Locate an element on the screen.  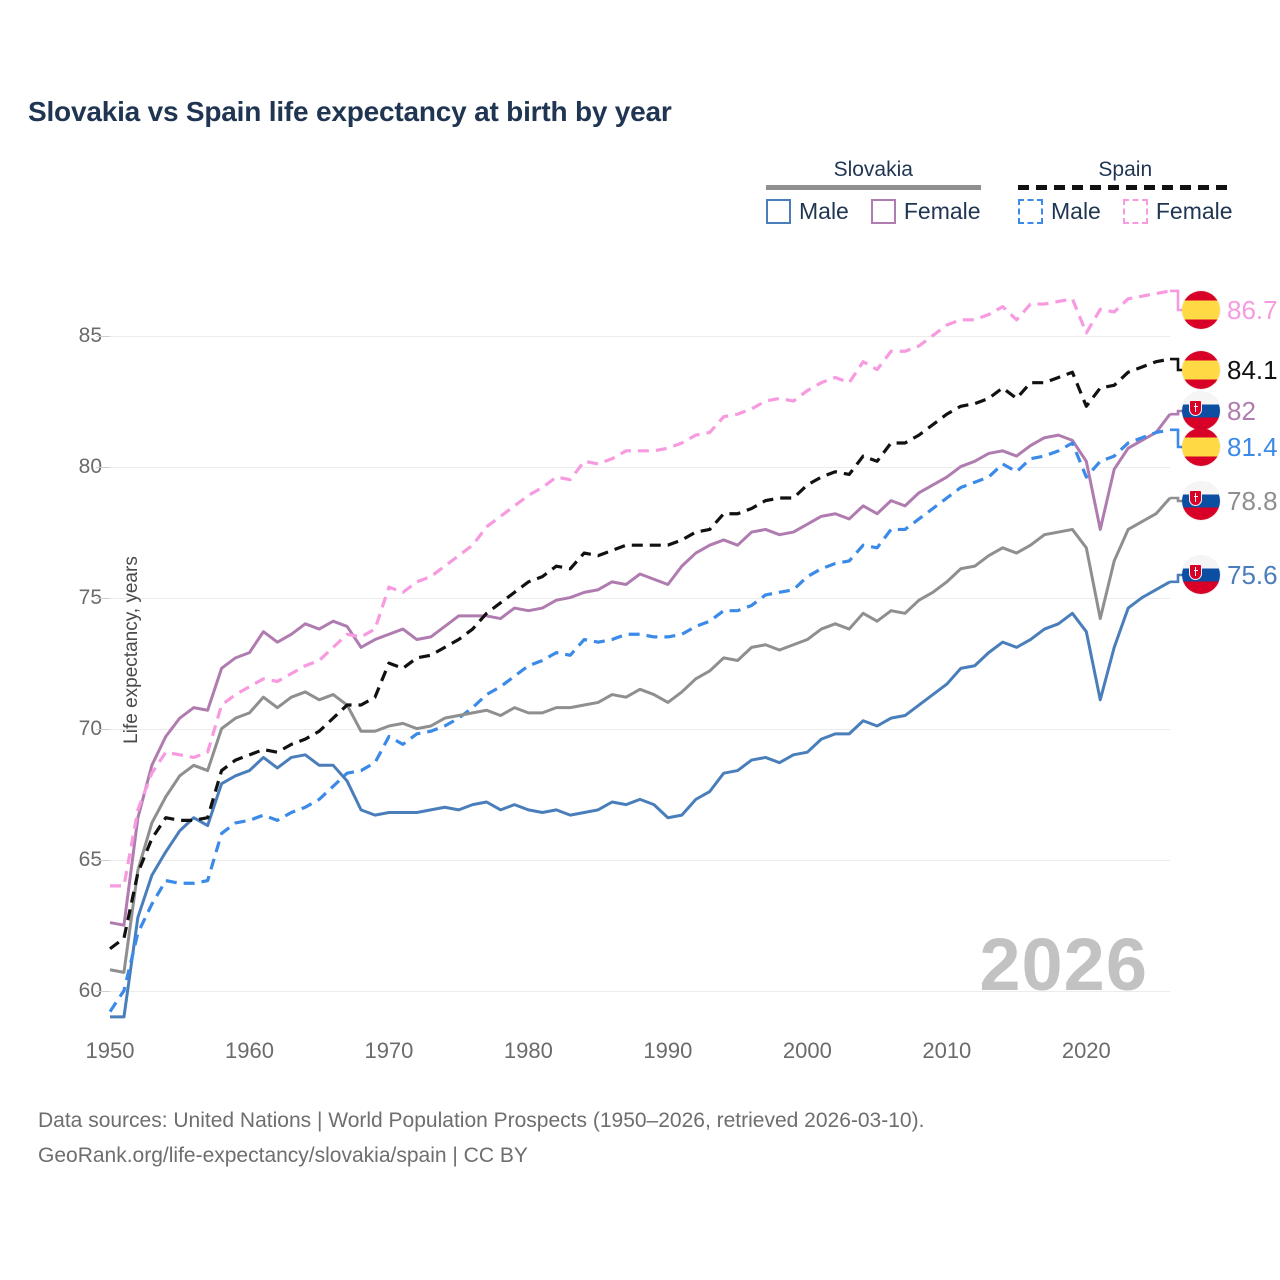
endpoint-label-spain-female: 86.7 is located at coordinates (1230, 310).